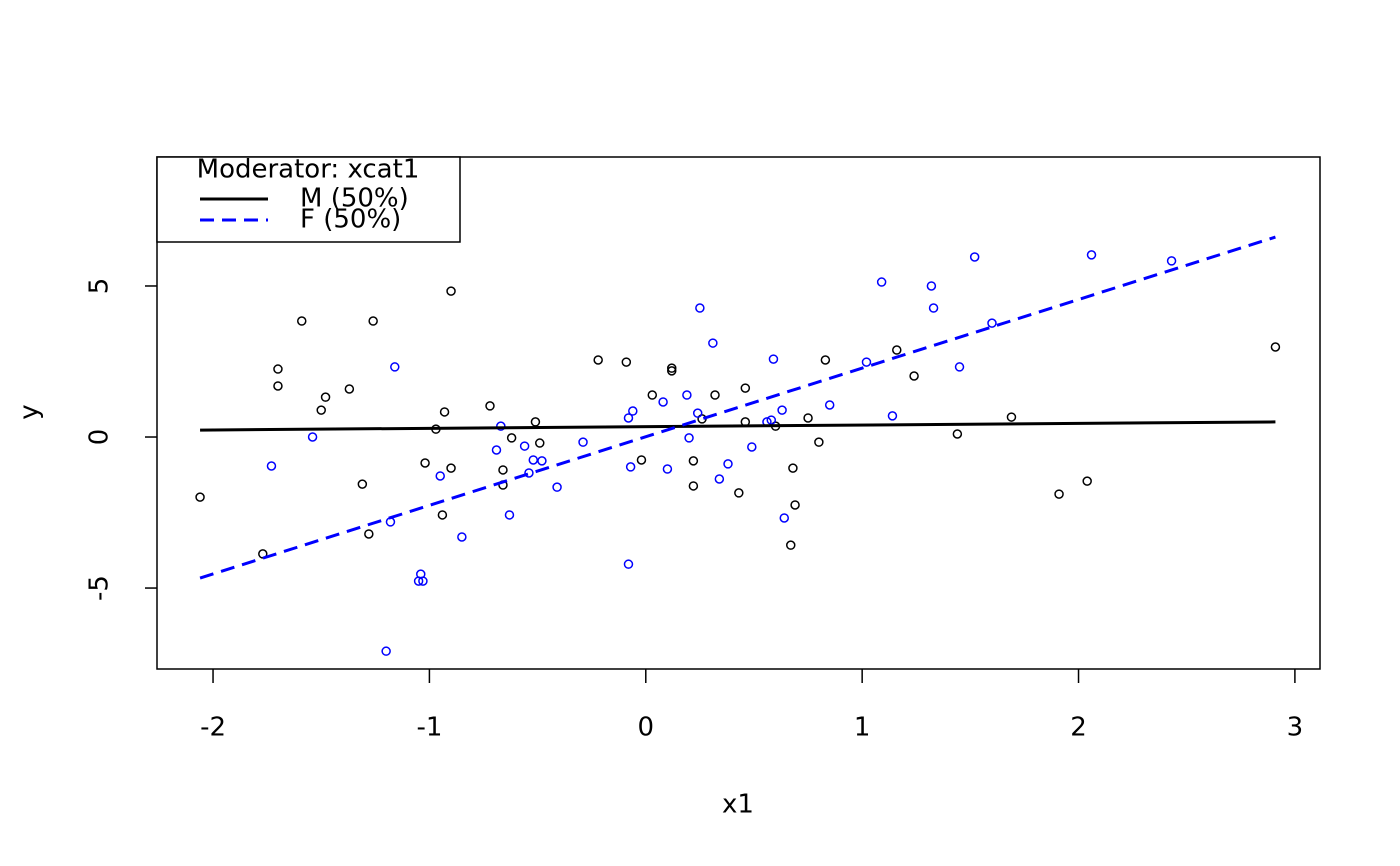 The width and height of the screenshot is (1400, 866). What do you see at coordinates (100, 286) in the screenshot?
I see `y-tick-label: 5` at bounding box center [100, 286].